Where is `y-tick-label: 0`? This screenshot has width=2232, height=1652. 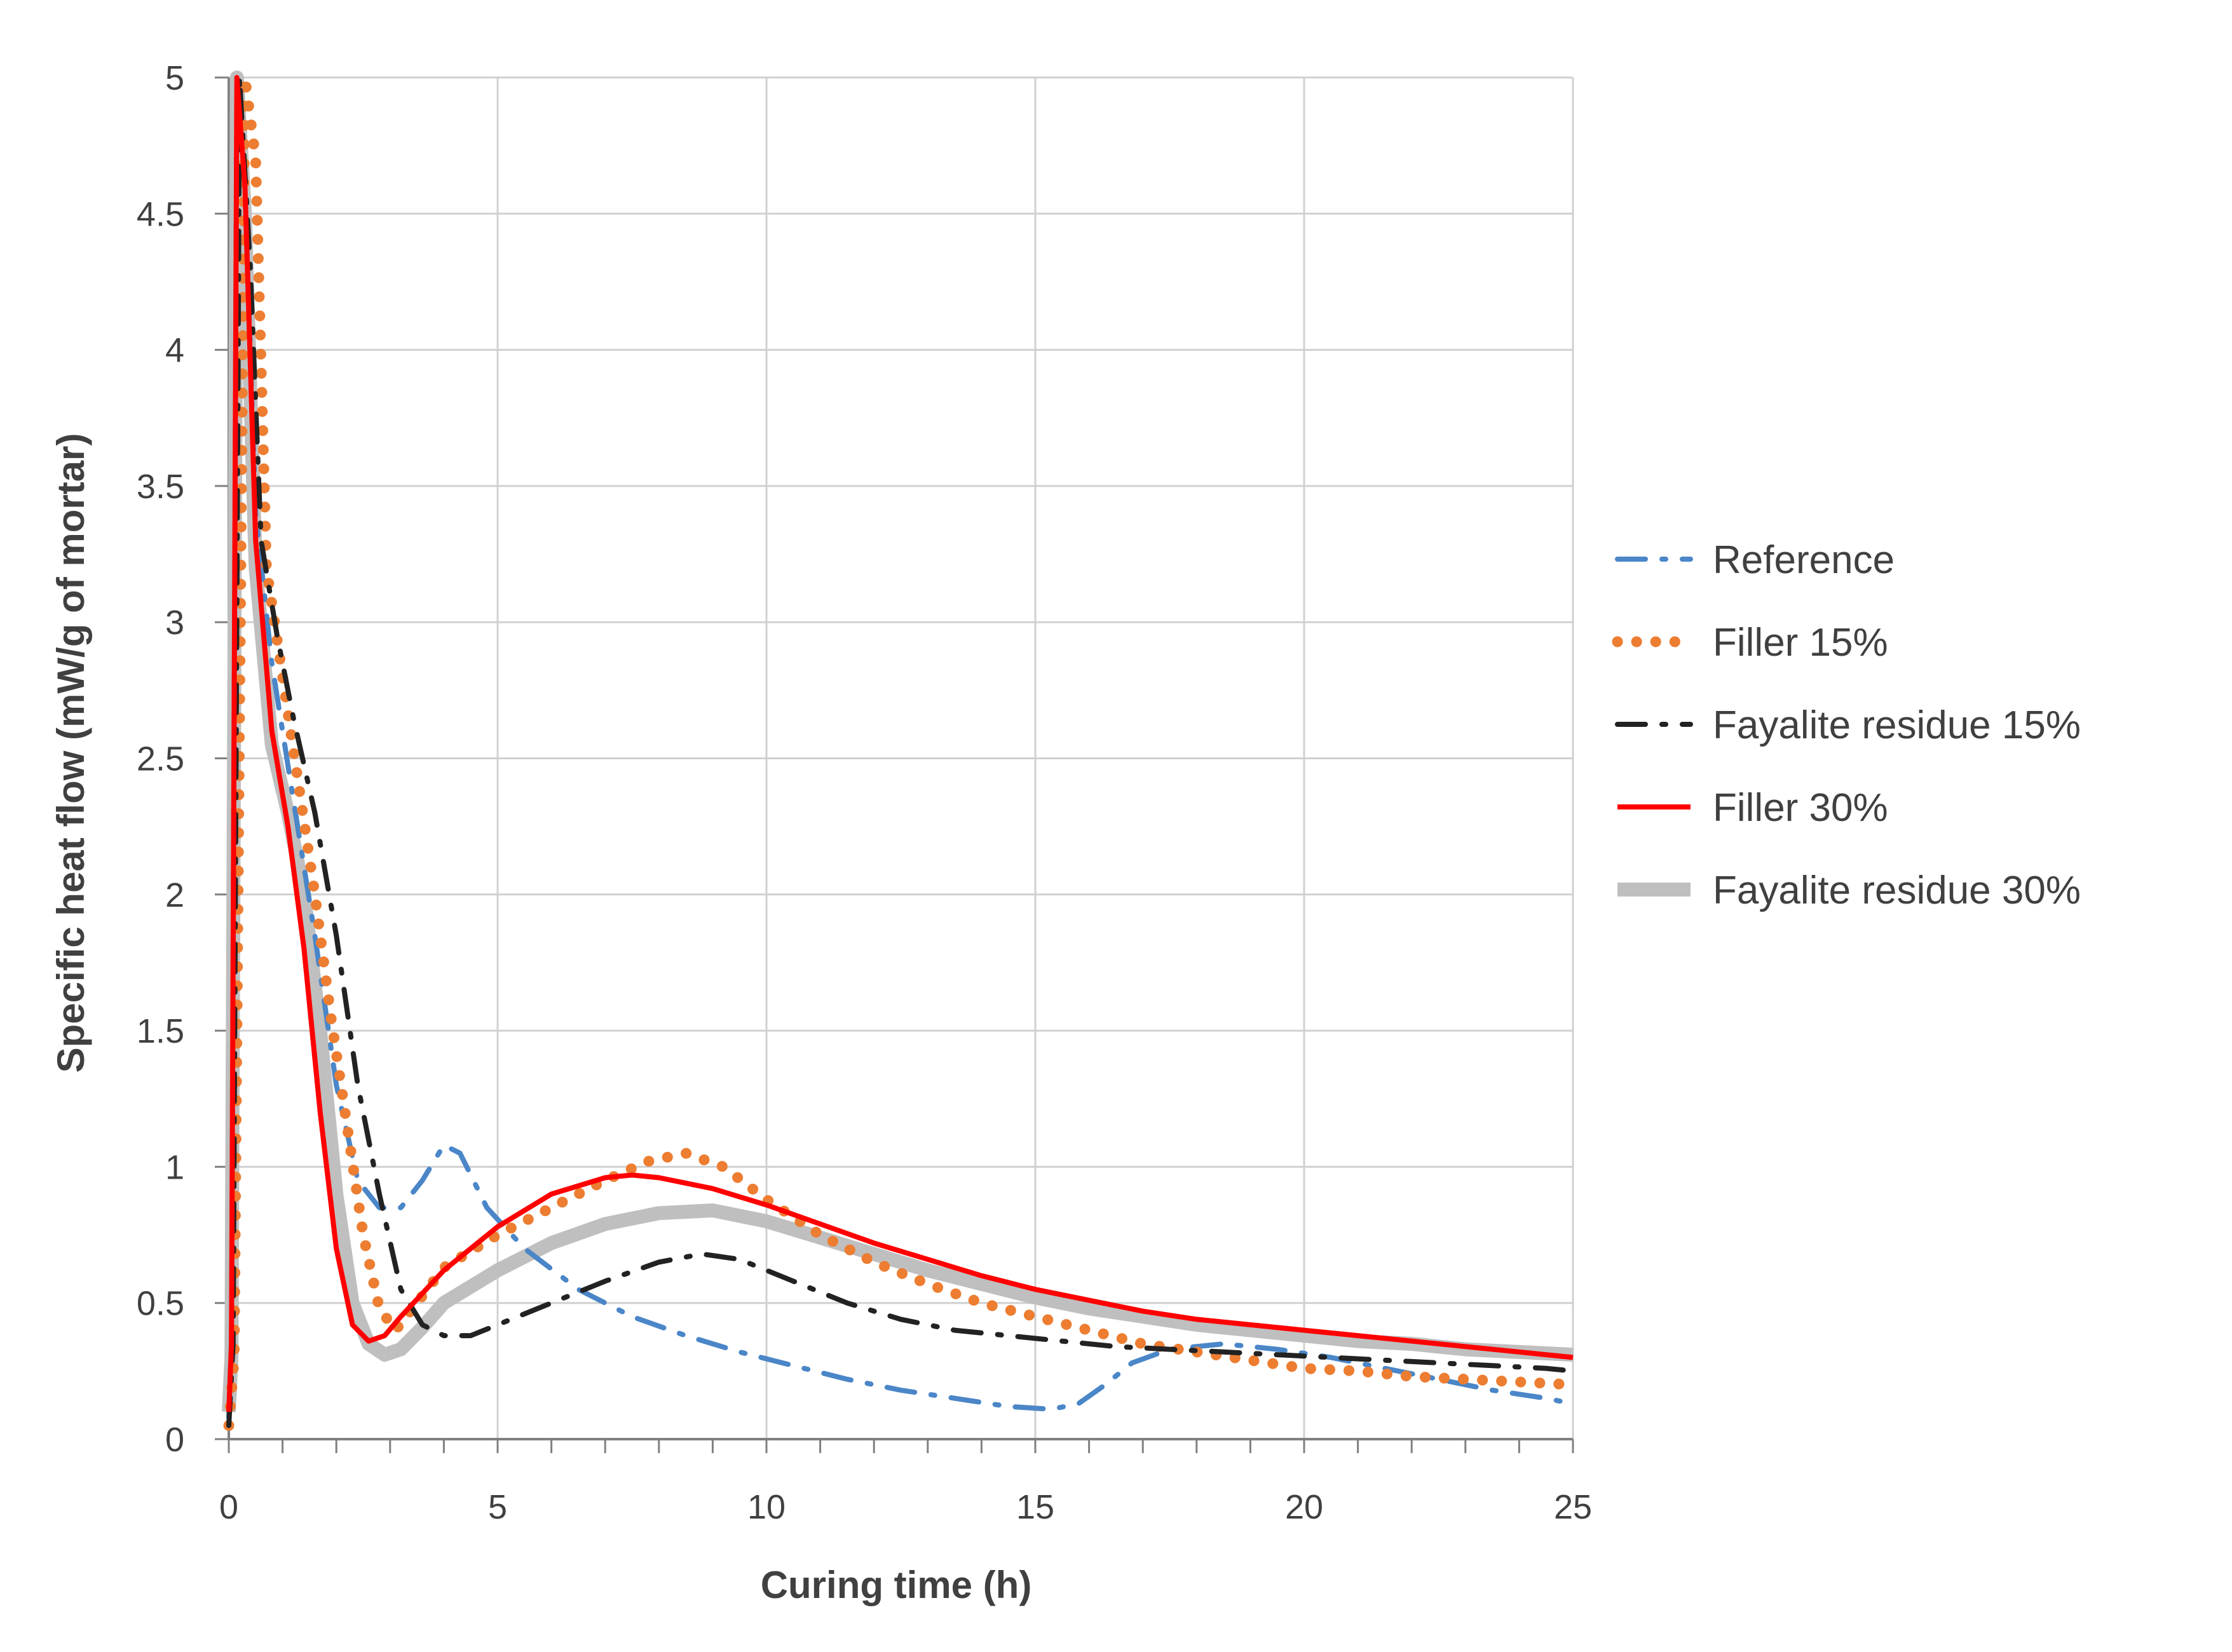 y-tick-label: 0 is located at coordinates (175, 1440).